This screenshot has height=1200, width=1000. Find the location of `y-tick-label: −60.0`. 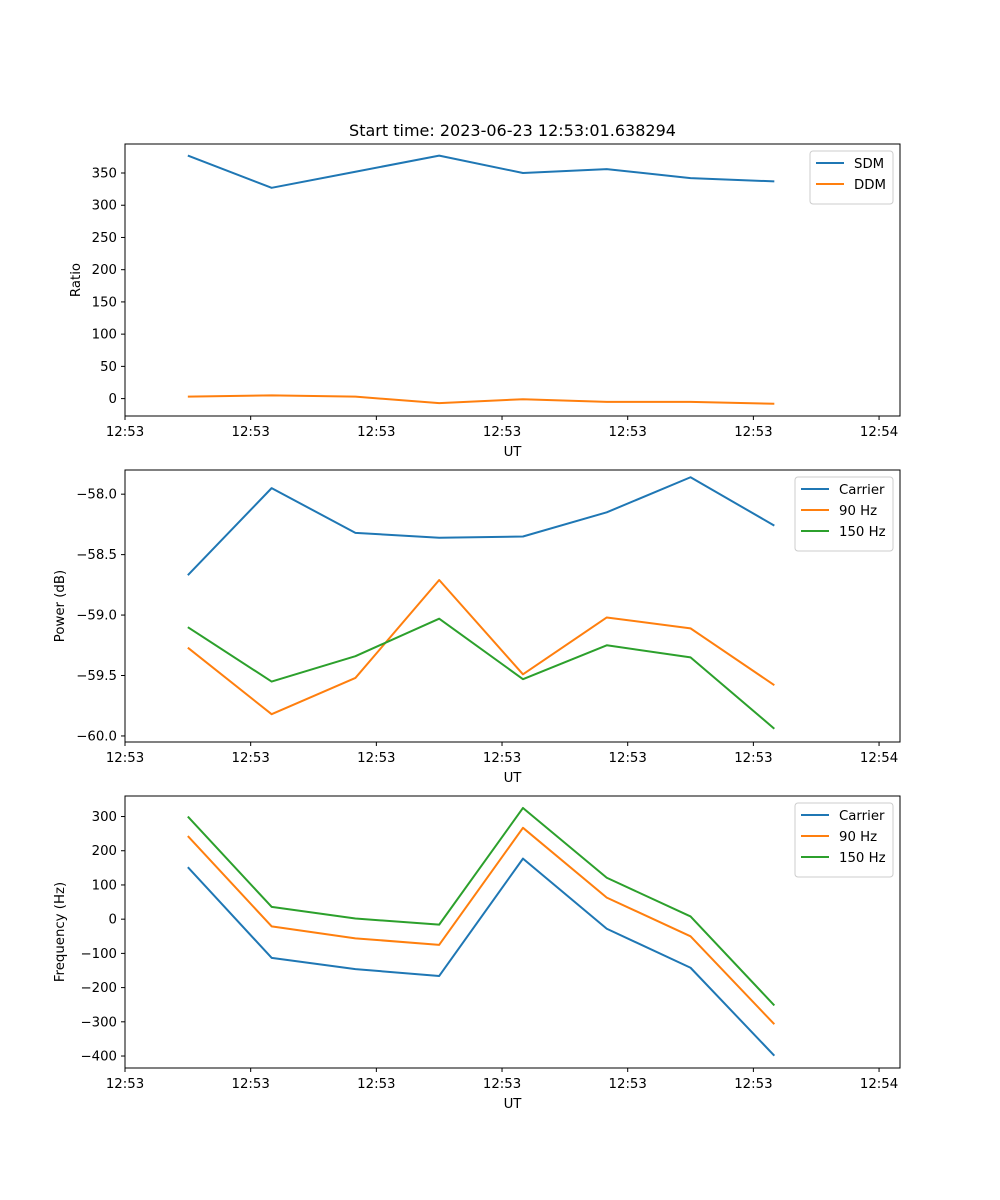

y-tick-label: −60.0 is located at coordinates (96, 736).